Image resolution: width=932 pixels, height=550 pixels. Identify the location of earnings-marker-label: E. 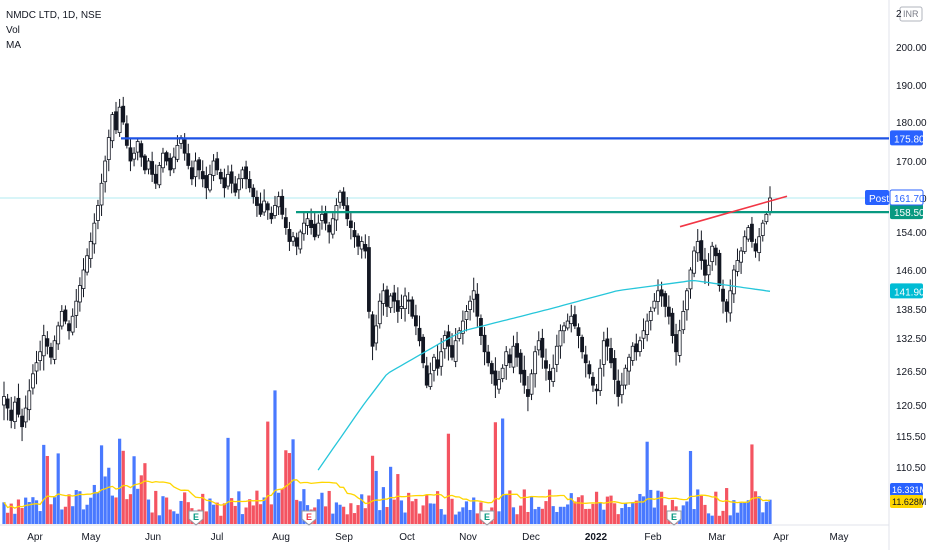
(309, 517).